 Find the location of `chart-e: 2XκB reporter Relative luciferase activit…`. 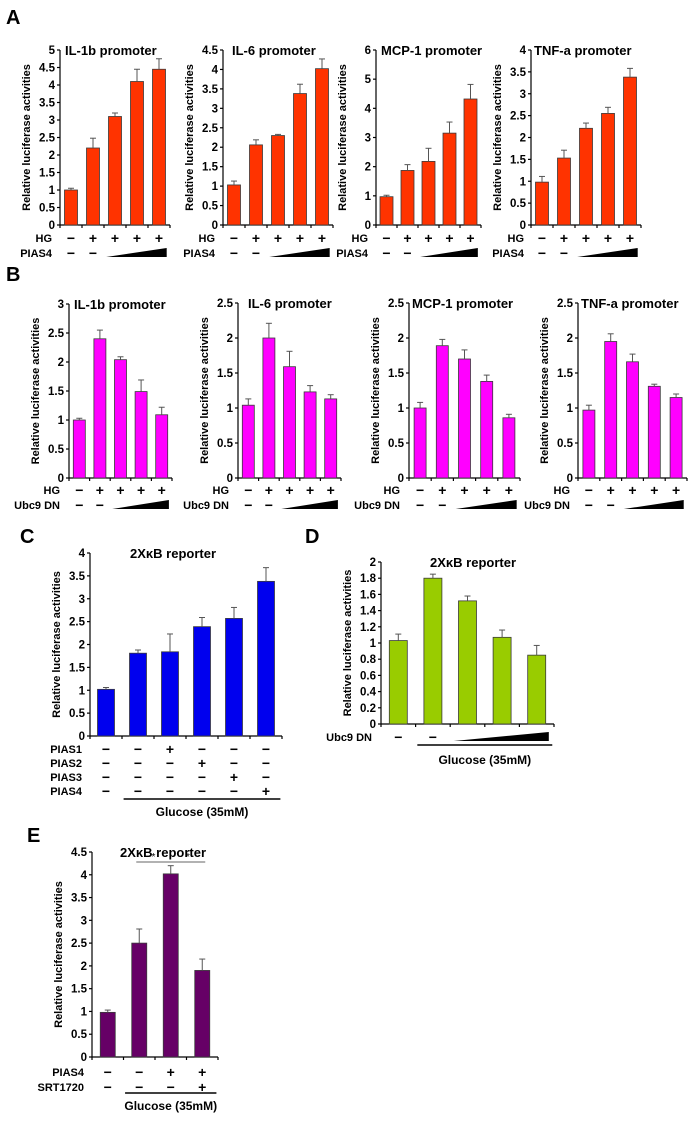

chart-e: 2XκB reporter Relative luciferase activit… is located at coordinates (128, 979).